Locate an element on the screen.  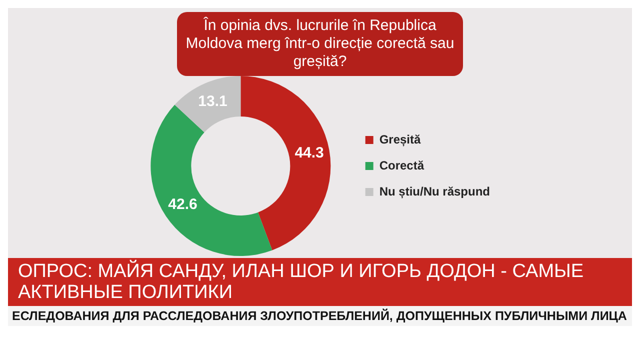
data-label: 42.6 is located at coordinates (183, 204).